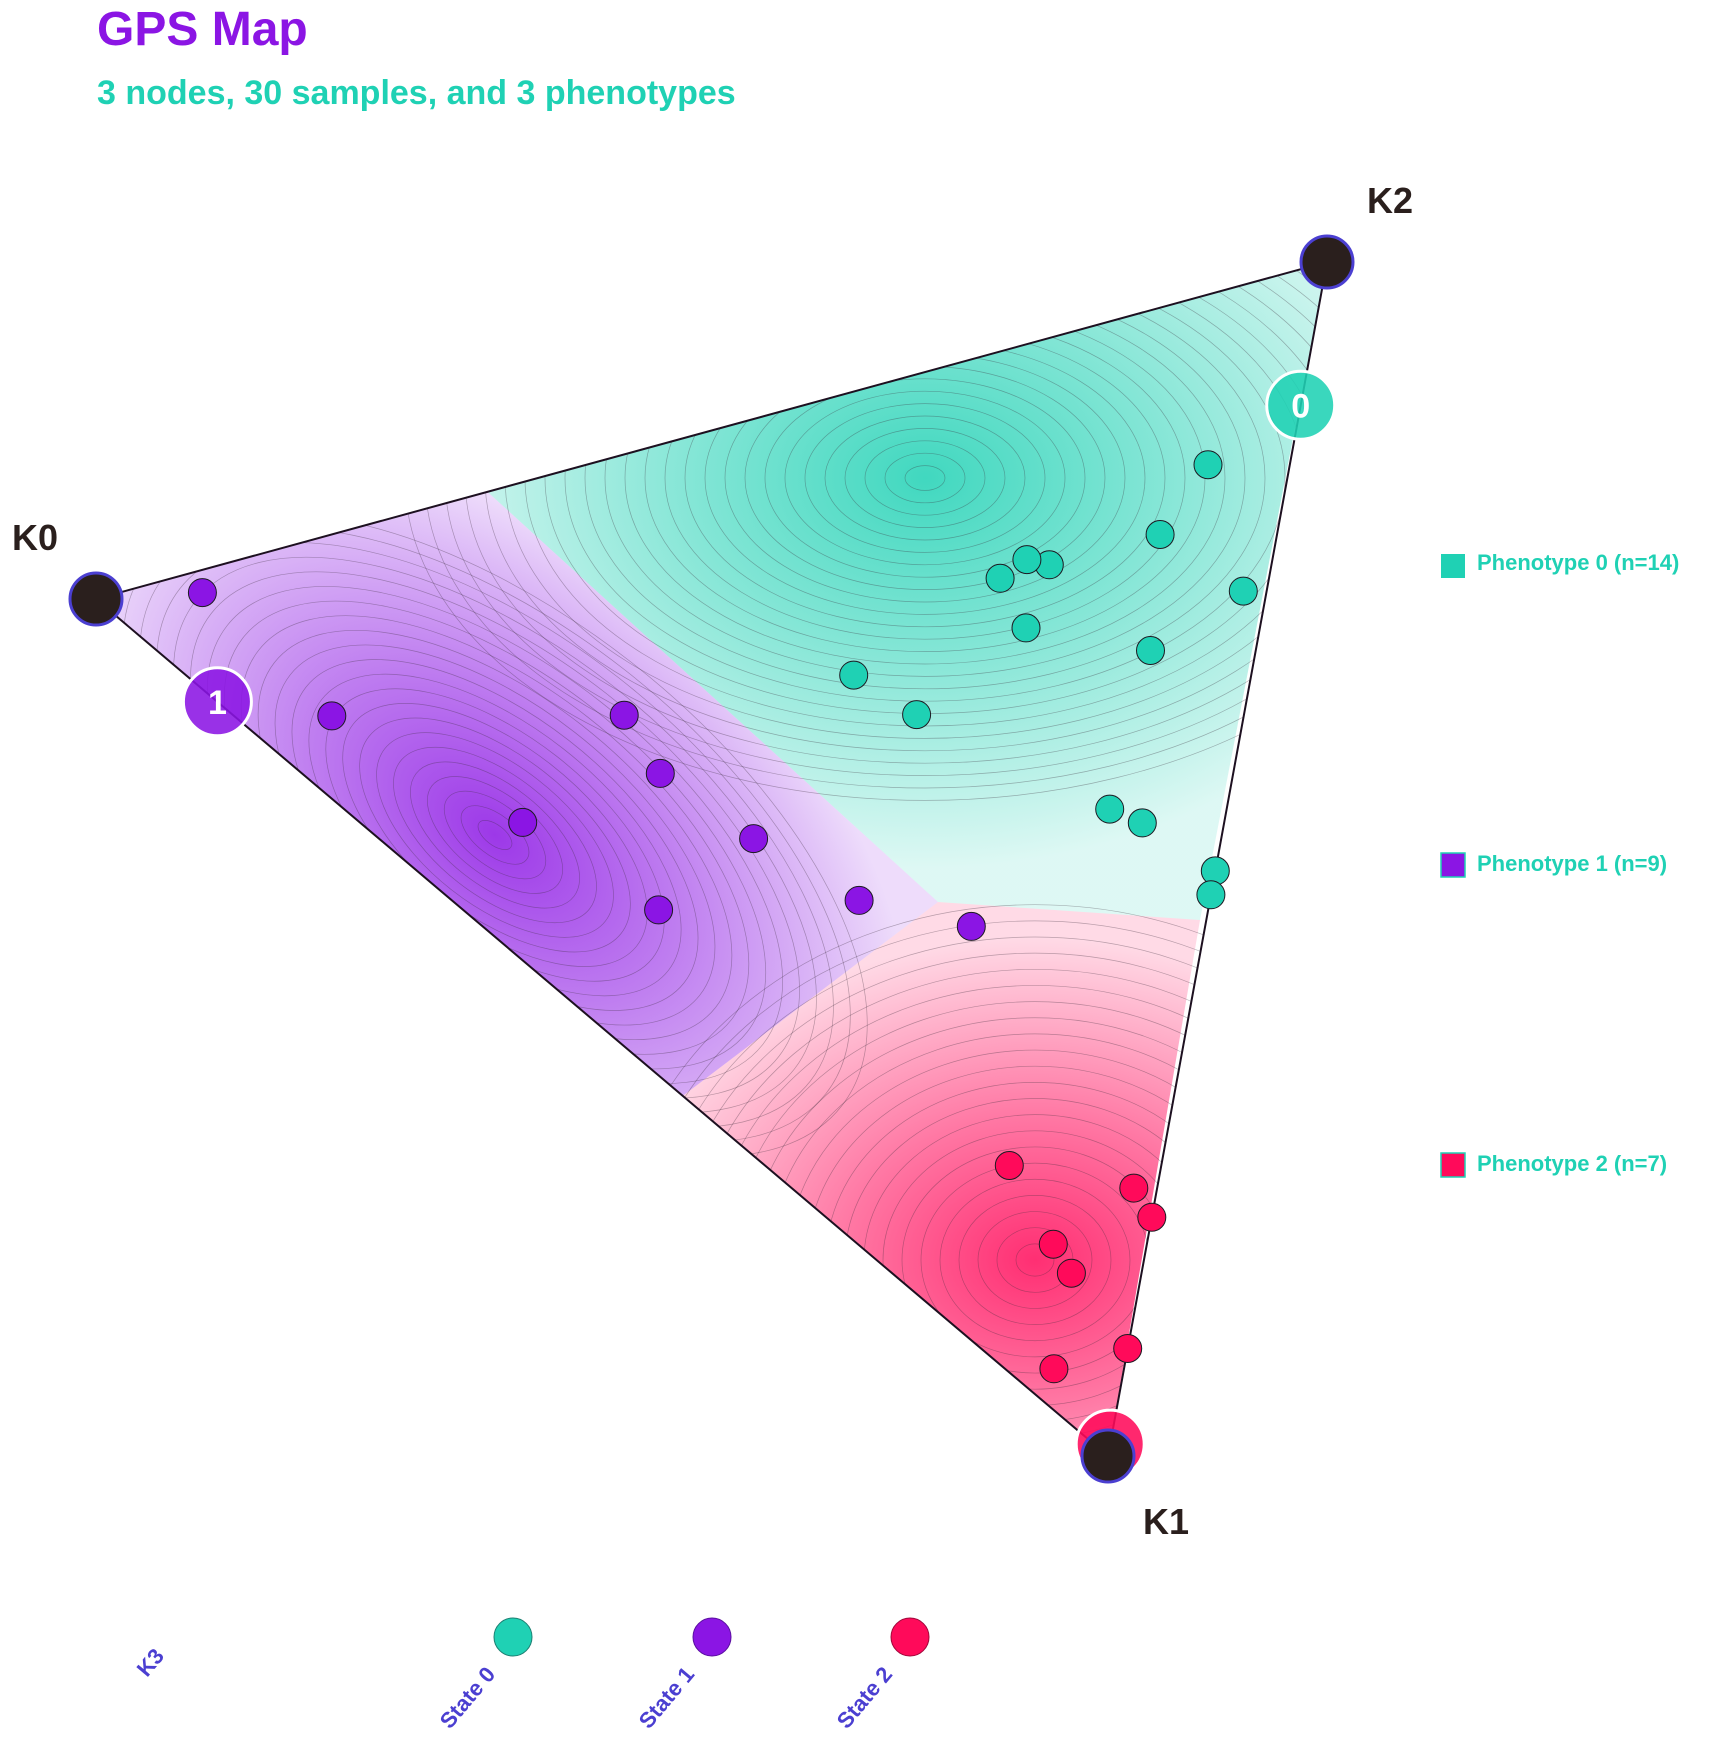 The height and width of the screenshot is (1755, 1725). Describe the element at coordinates (1166, 1521) in the screenshot. I see `node-label-k1: K1` at that location.